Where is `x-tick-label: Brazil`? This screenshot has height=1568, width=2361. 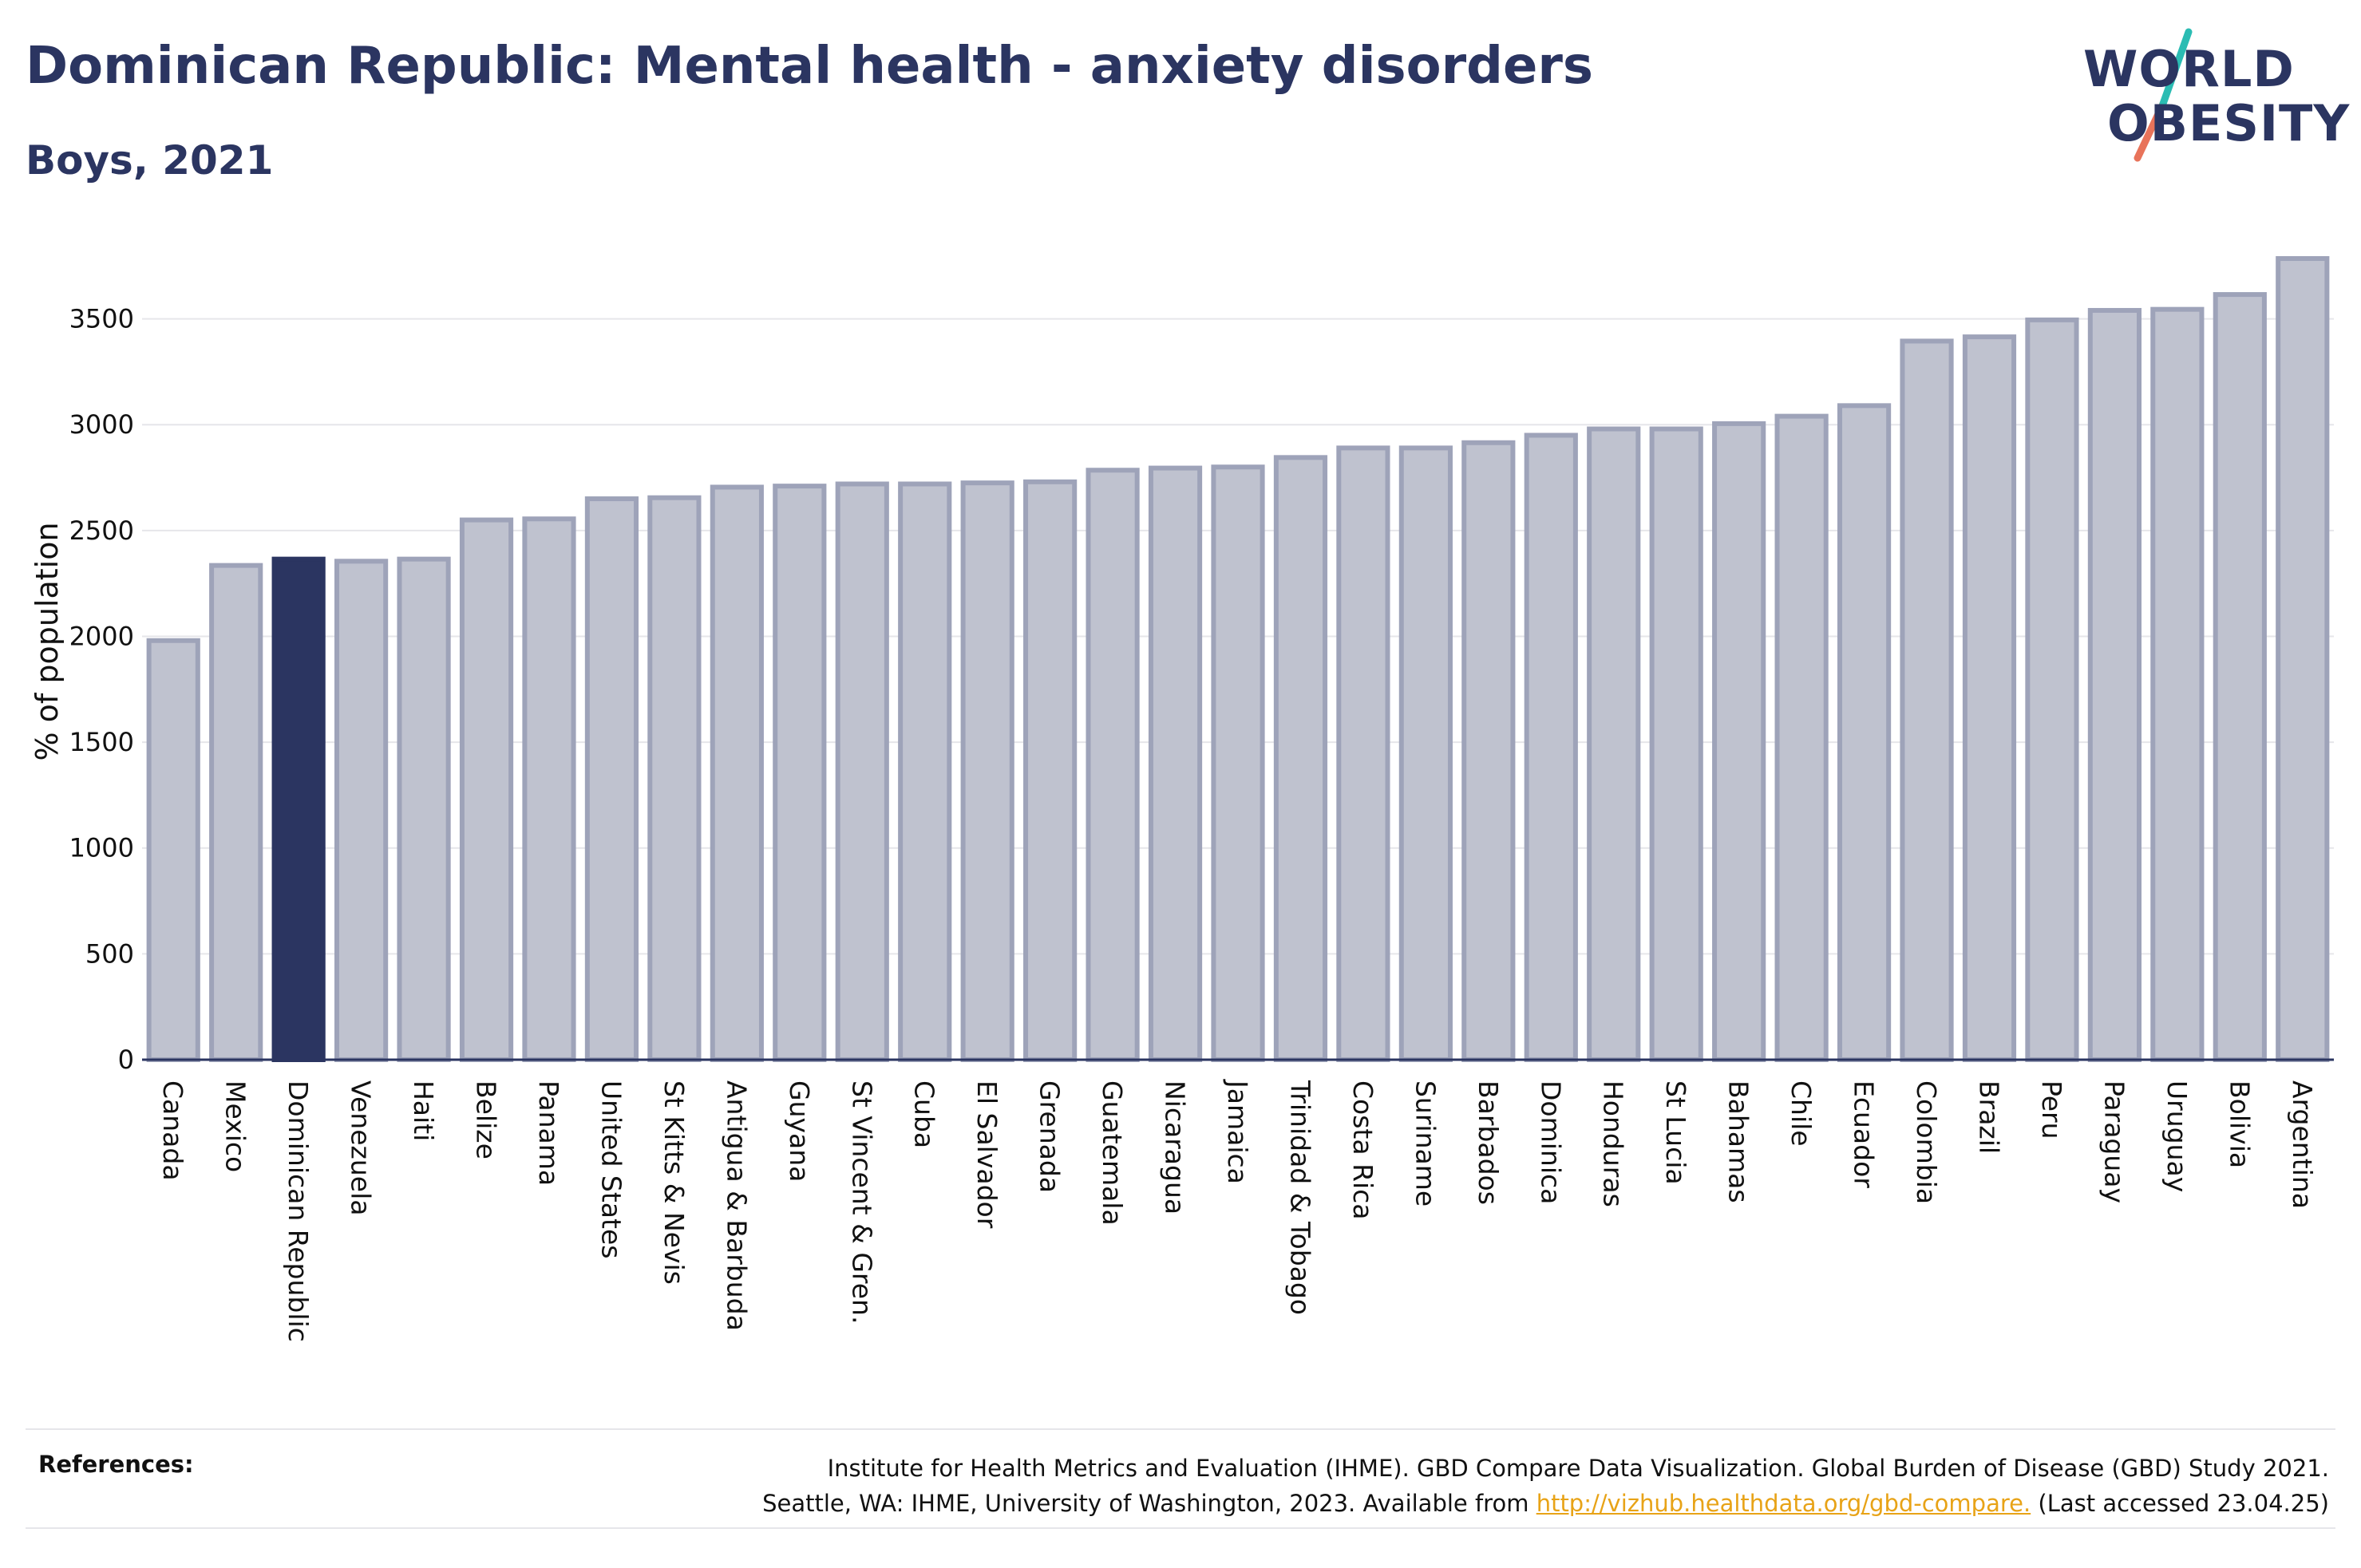 x-tick-label: Brazil is located at coordinates (1988, 1117).